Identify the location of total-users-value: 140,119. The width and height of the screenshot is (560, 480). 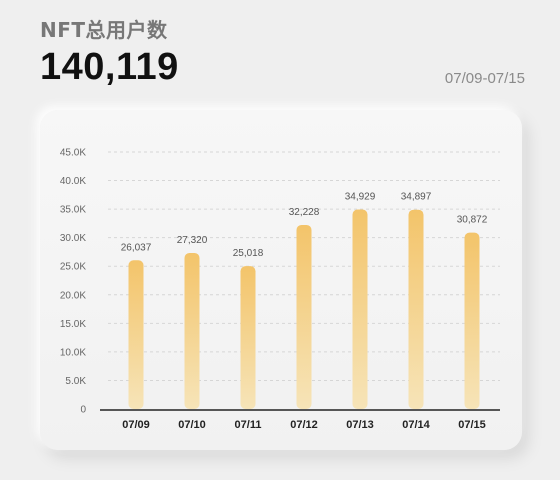
(109, 67).